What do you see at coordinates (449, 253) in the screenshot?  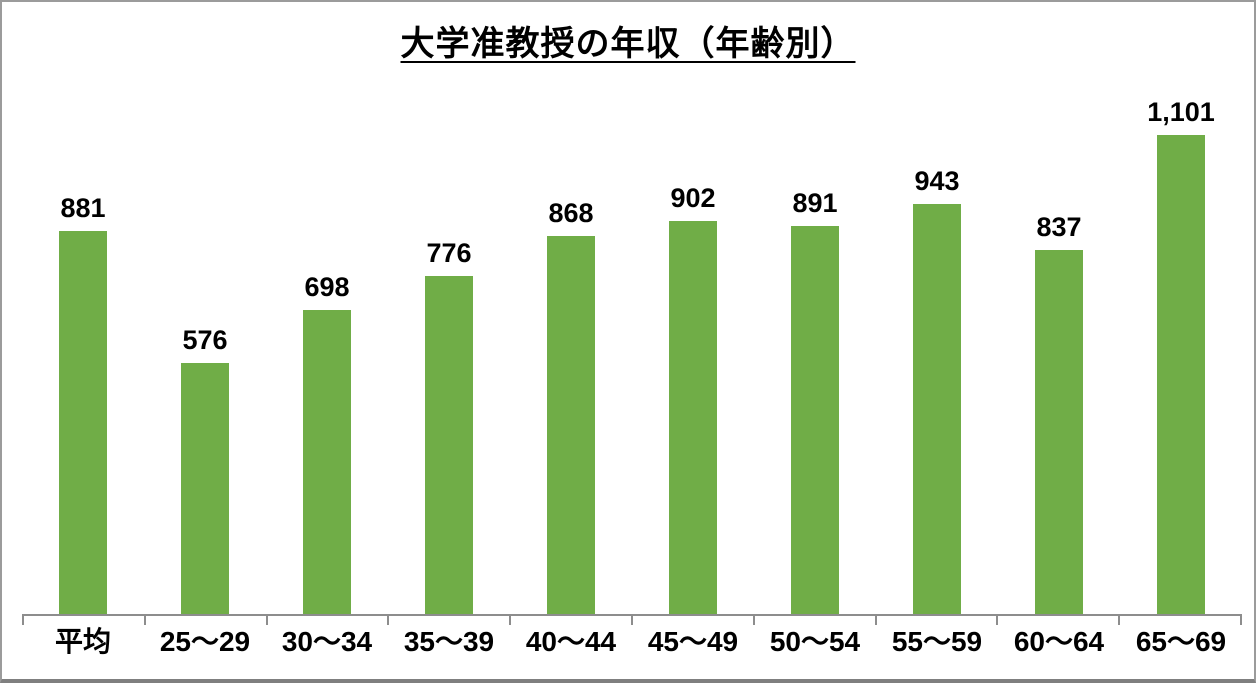 I see `value-label: 776` at bounding box center [449, 253].